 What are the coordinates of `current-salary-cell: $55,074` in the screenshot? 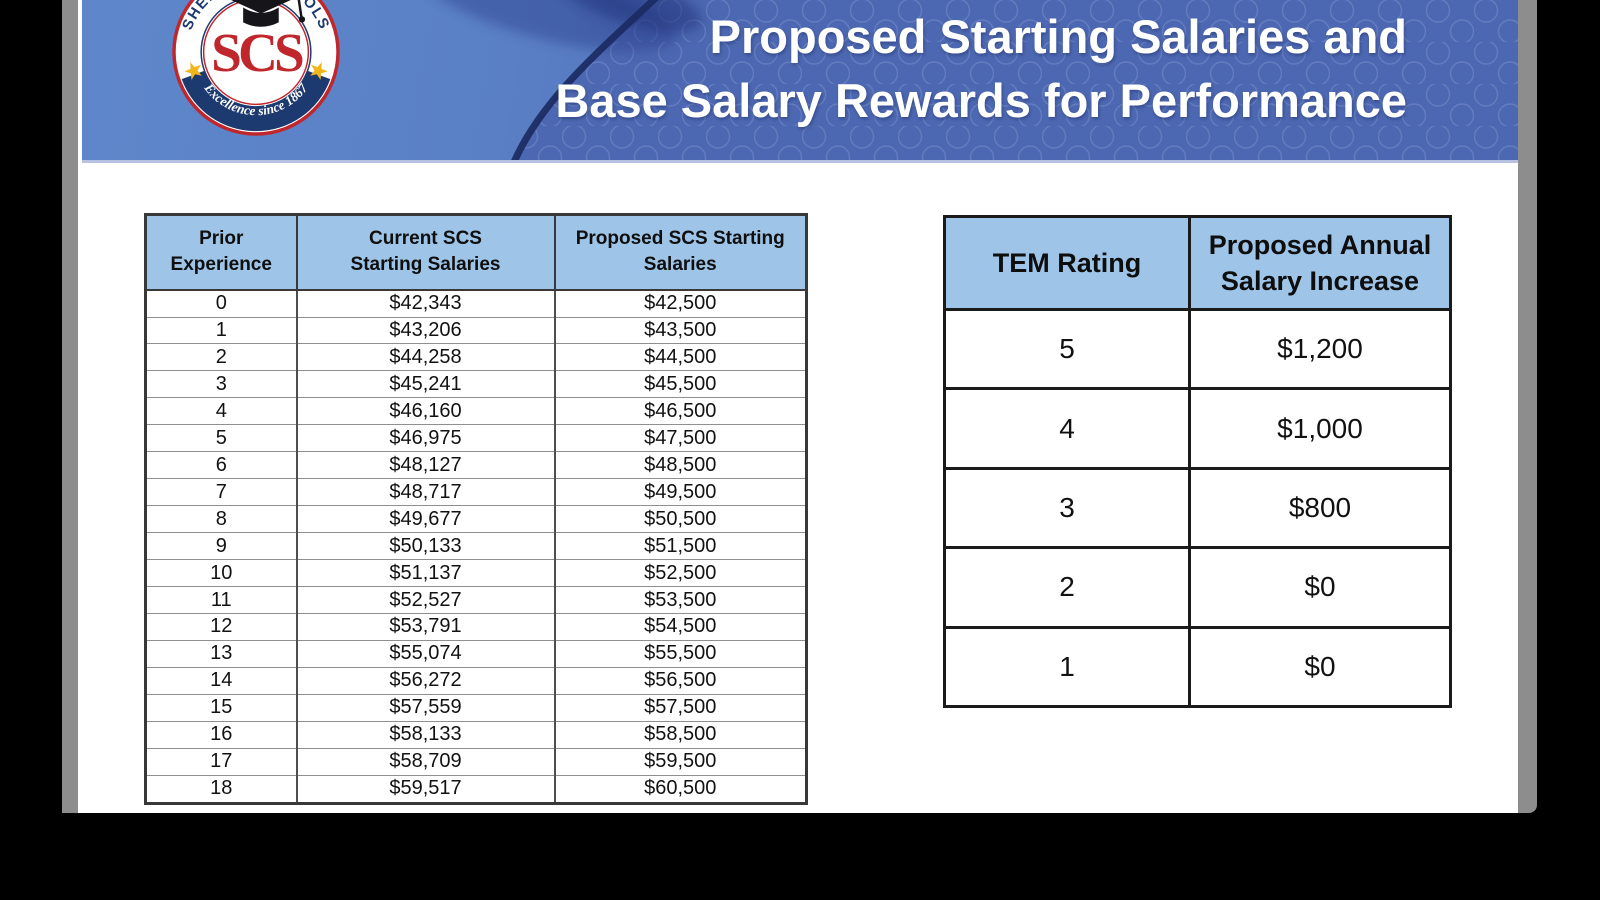 It's located at (425, 653).